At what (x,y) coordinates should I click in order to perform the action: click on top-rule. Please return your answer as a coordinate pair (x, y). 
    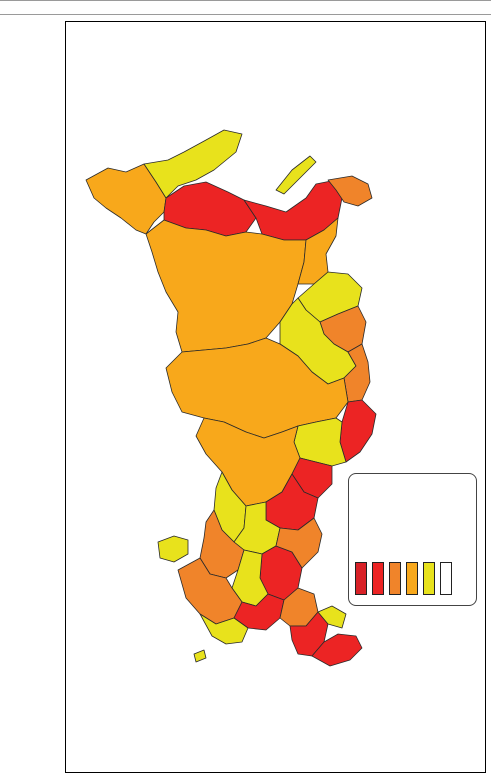
    Looking at the image, I should click on (245, 0).